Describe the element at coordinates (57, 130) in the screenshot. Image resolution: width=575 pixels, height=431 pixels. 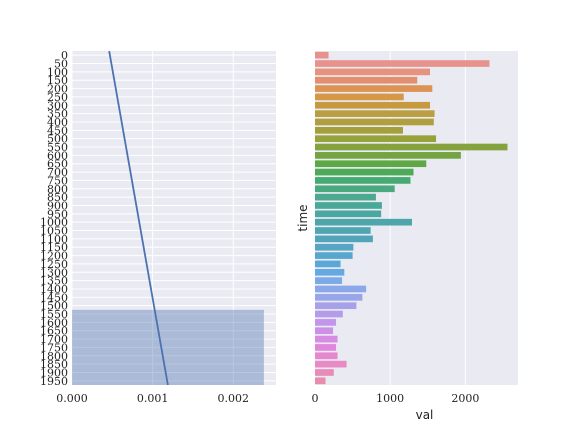
I see `left-ytick-label: 450` at that location.